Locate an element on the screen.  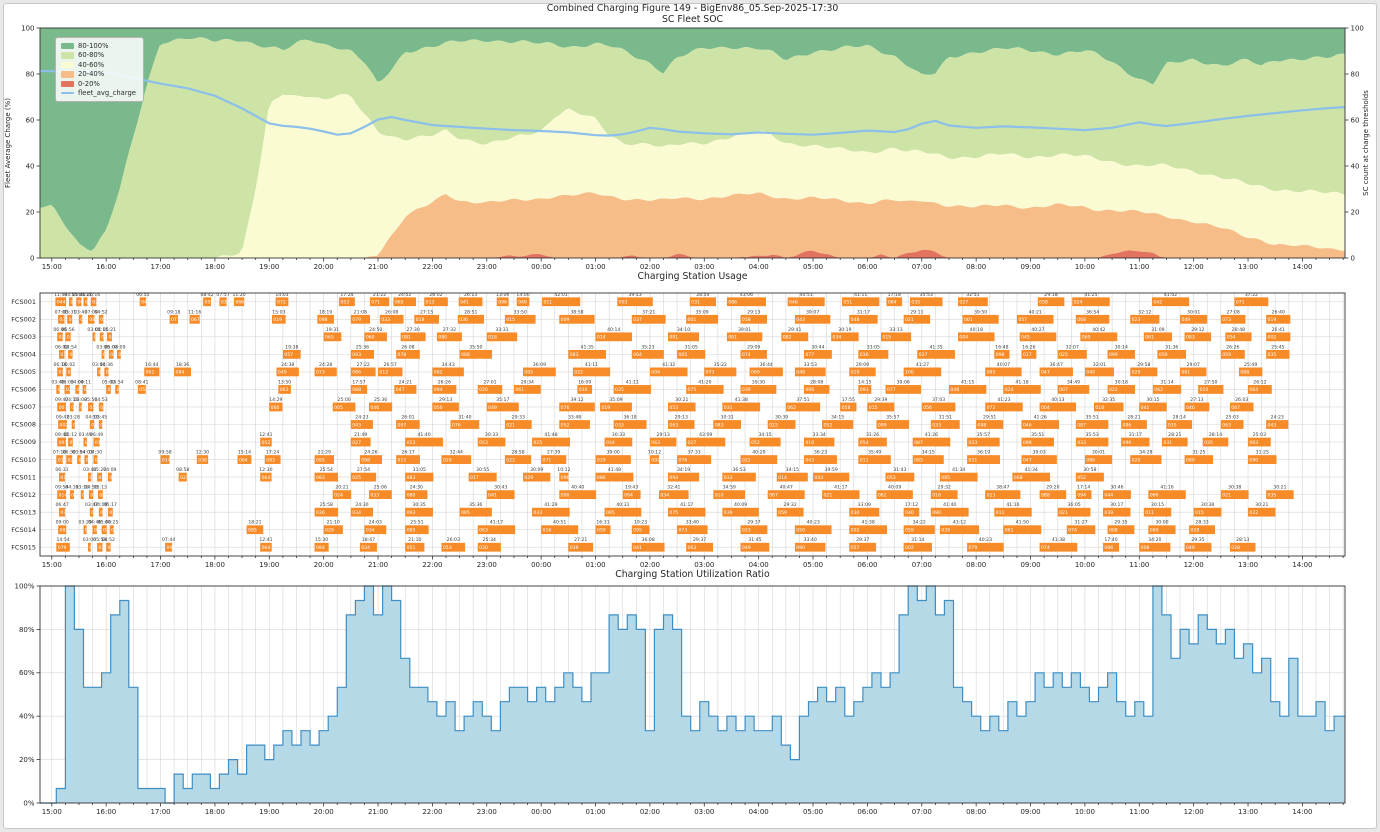
usage-bar: 04:36 031 is located at coordinates (107, 369).